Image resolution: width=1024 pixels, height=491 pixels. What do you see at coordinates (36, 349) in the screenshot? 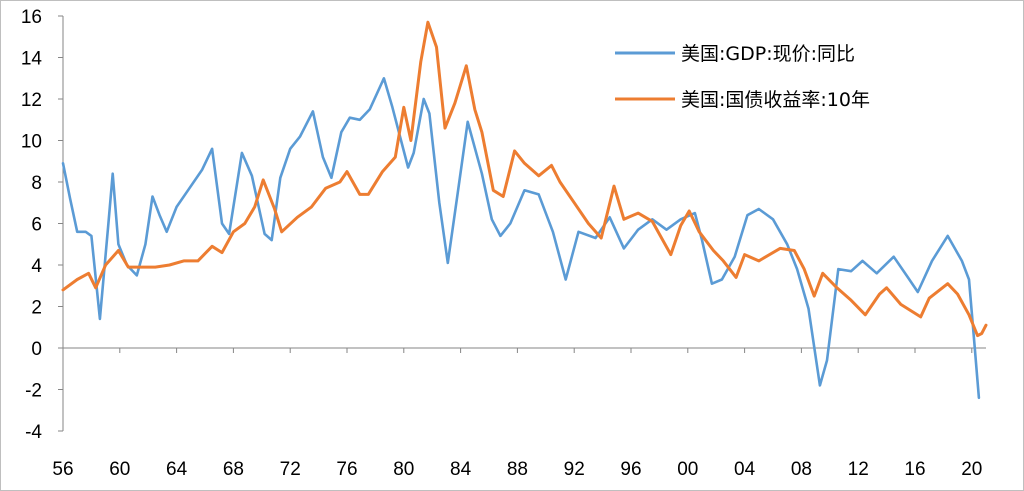
I see `y-tick-label: 0` at bounding box center [36, 349].